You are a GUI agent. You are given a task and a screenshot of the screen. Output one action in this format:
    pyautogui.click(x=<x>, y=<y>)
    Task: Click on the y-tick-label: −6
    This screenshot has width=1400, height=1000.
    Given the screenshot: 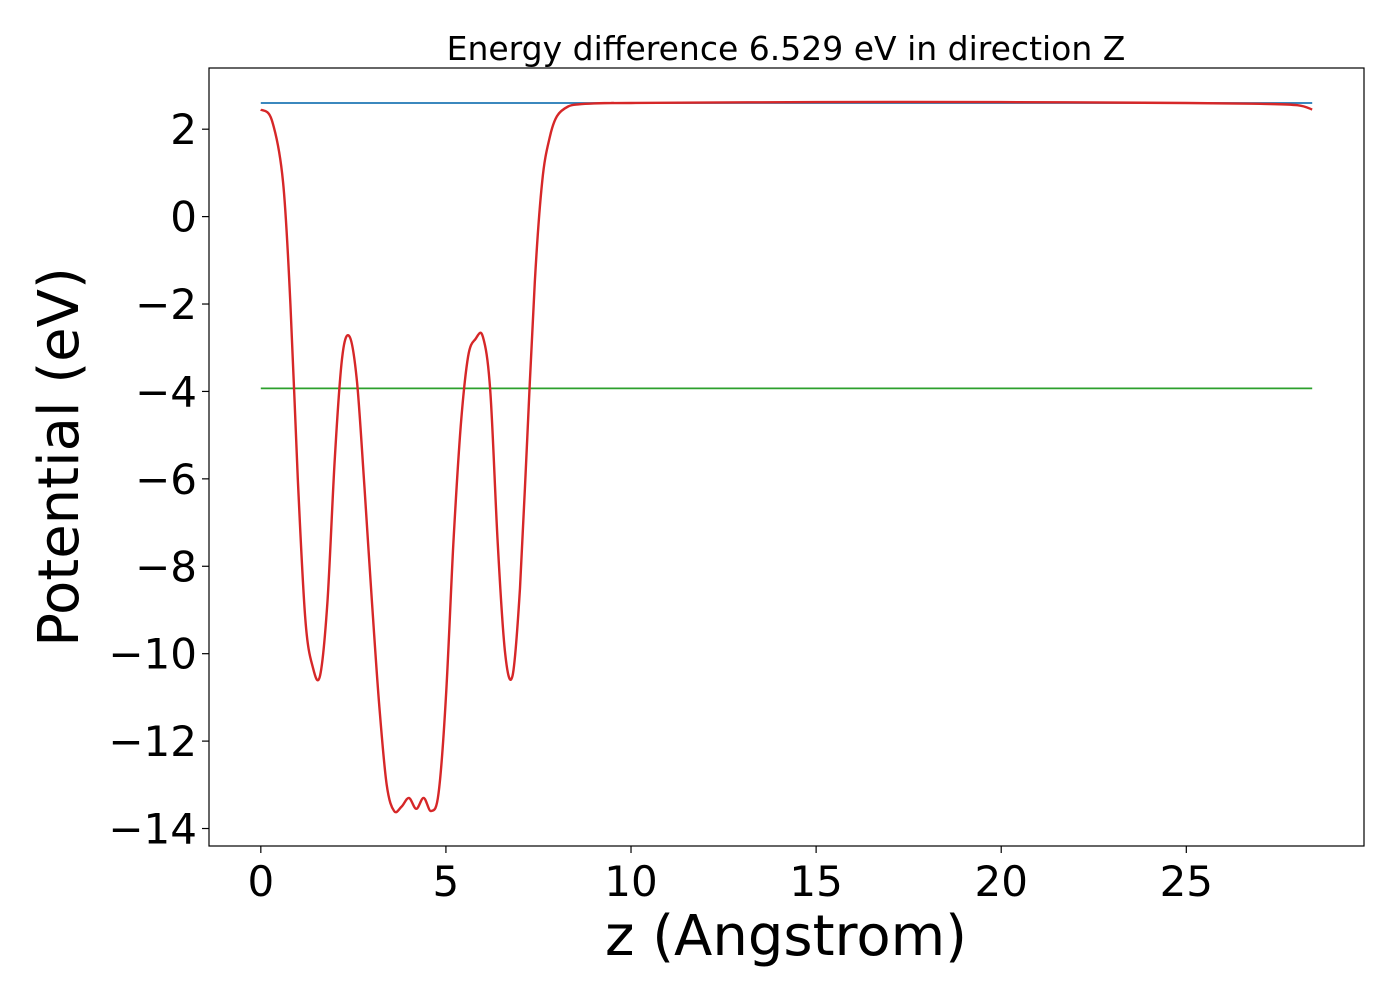 What is the action you would take?
    pyautogui.click(x=166, y=479)
    